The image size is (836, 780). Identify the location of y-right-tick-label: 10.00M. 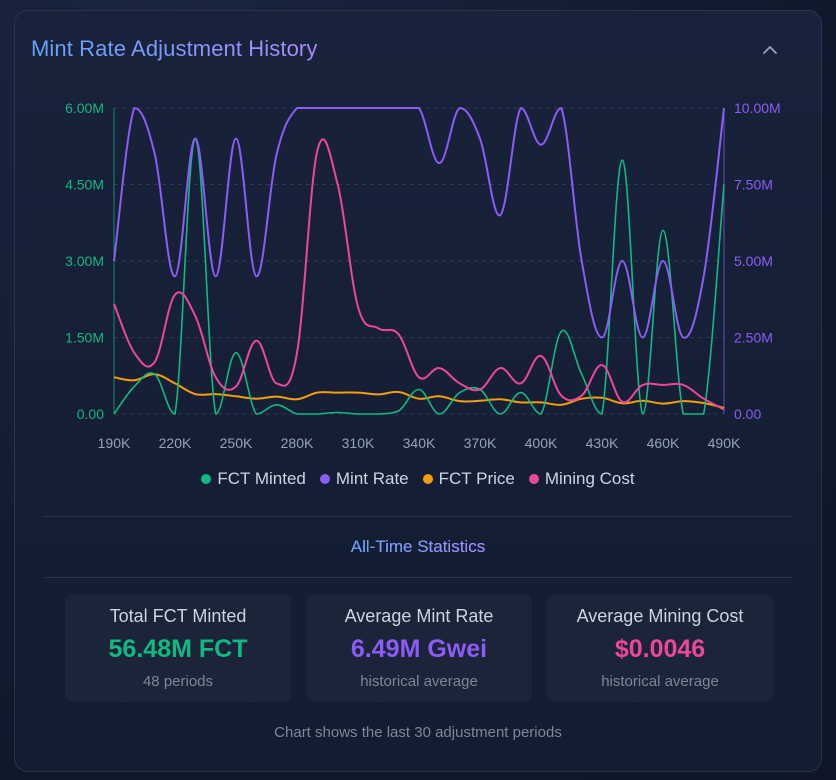
(757, 108).